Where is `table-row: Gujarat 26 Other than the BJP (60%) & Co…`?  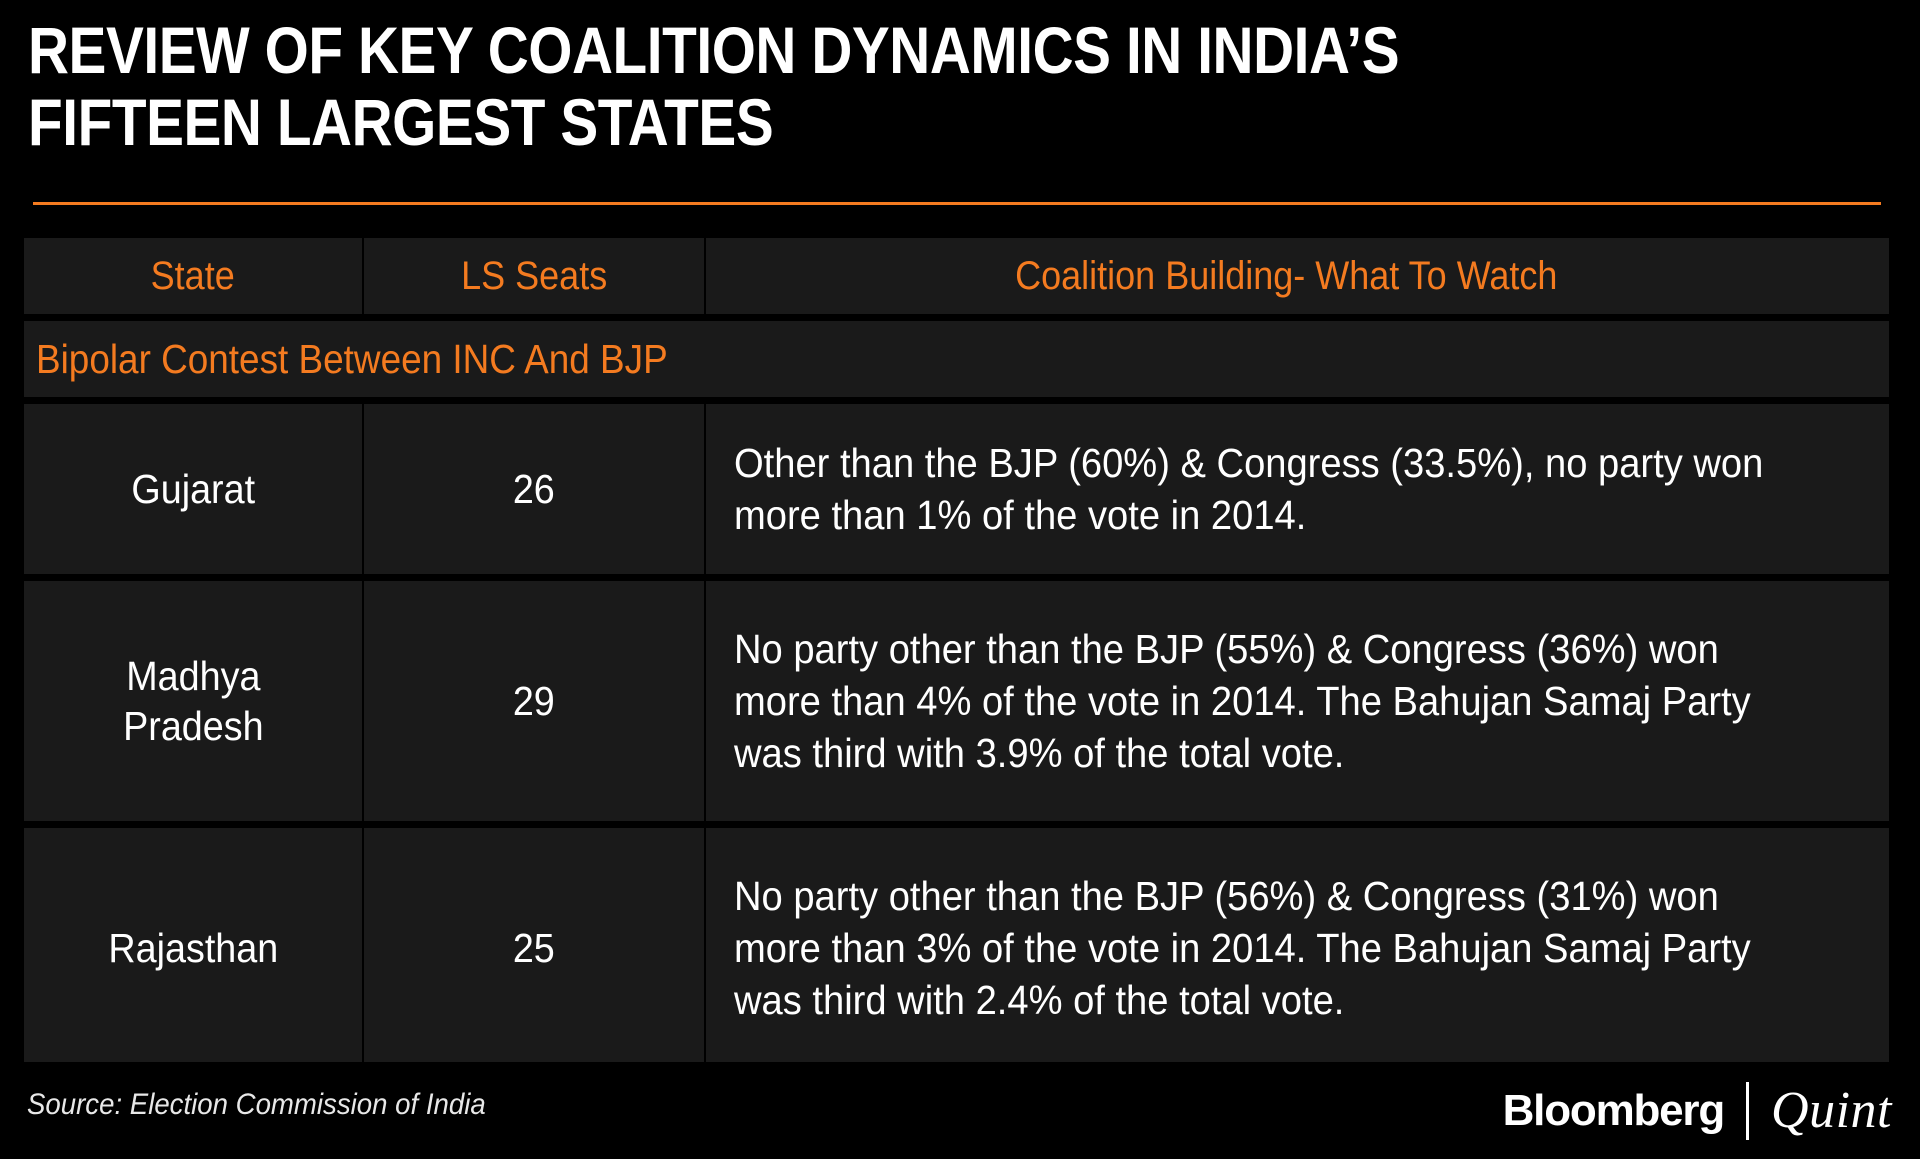 table-row: Gujarat 26 Other than the BJP (60%) & Co… is located at coordinates (956, 489).